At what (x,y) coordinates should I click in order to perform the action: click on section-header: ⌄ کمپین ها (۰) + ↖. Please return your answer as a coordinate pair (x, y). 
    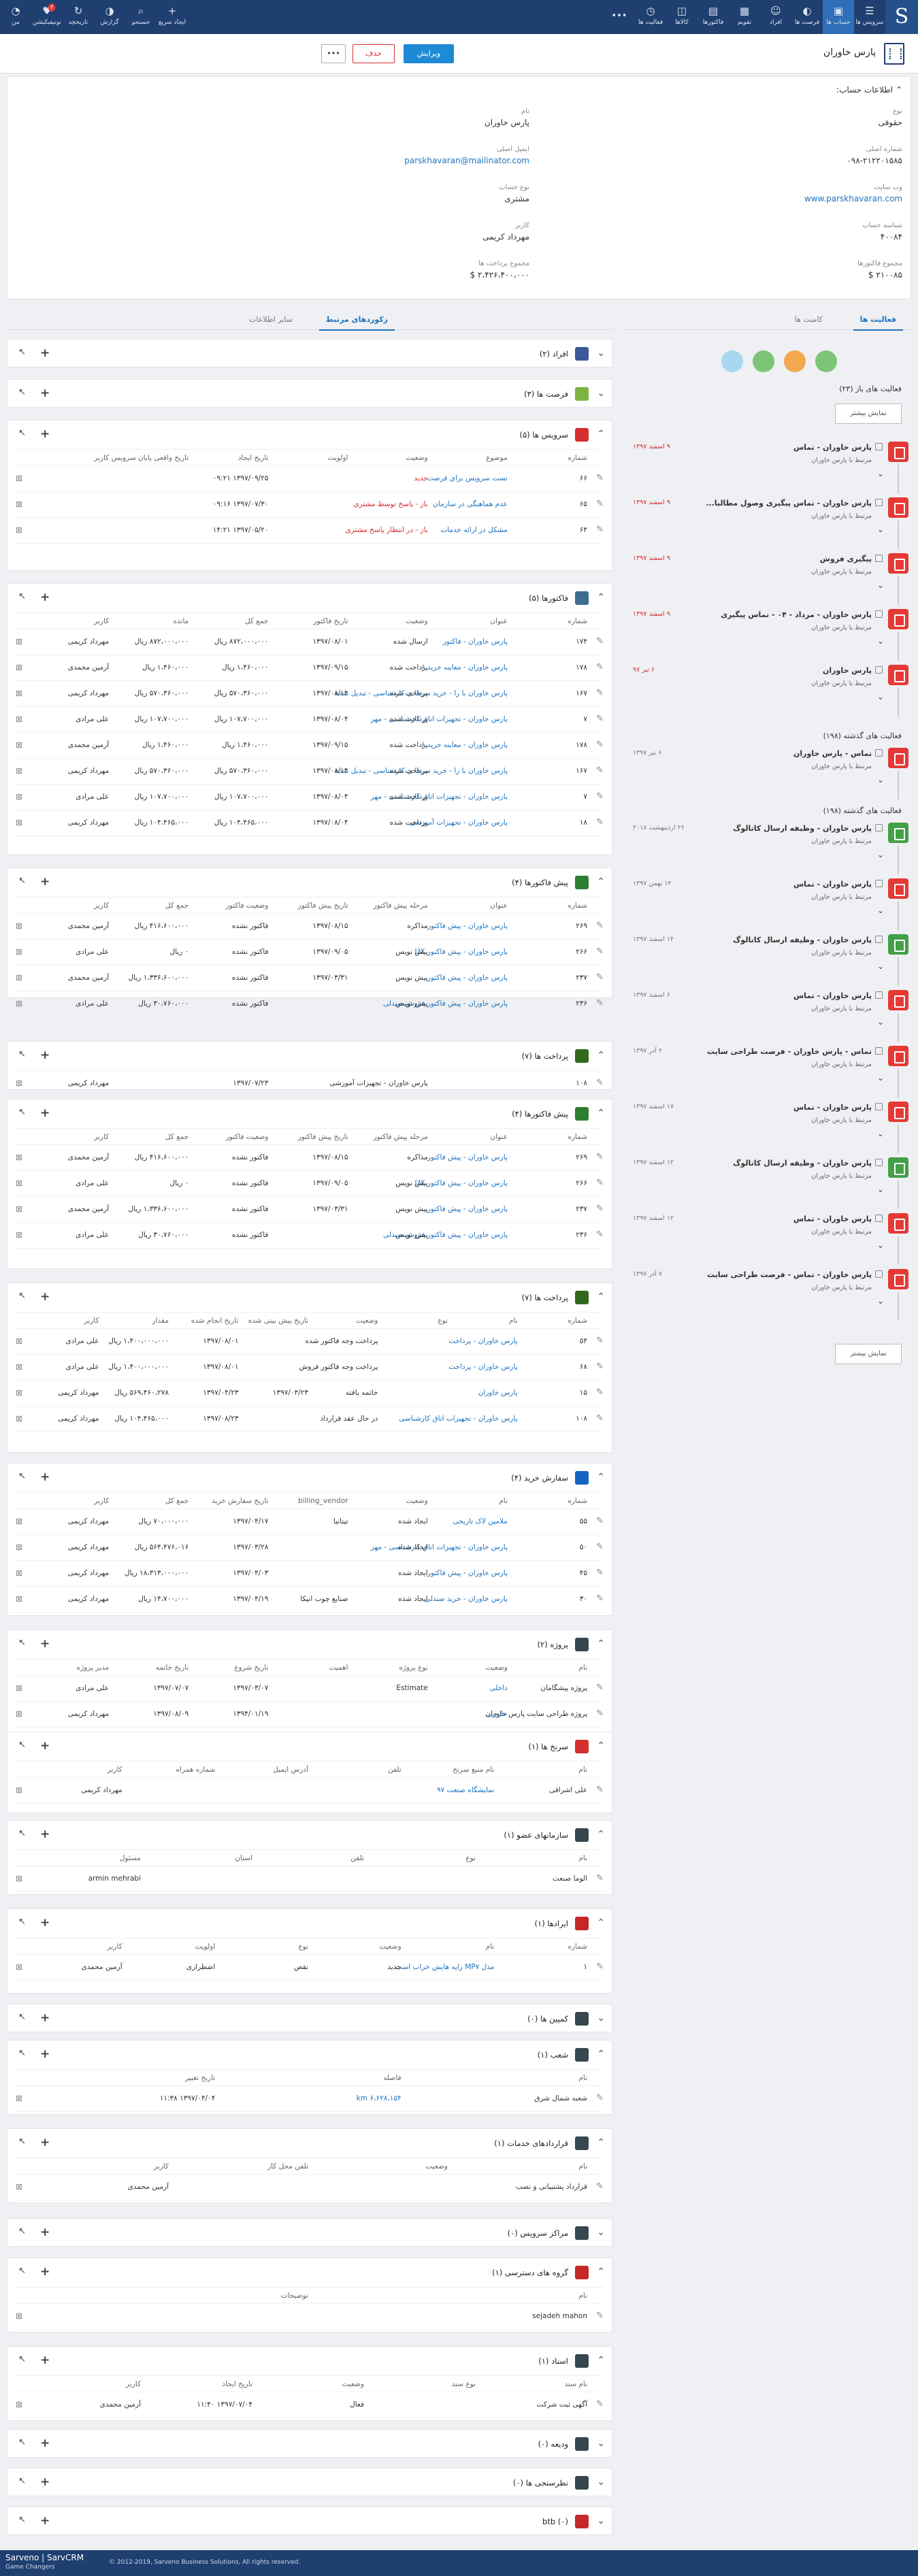
    Looking at the image, I should click on (310, 2019).